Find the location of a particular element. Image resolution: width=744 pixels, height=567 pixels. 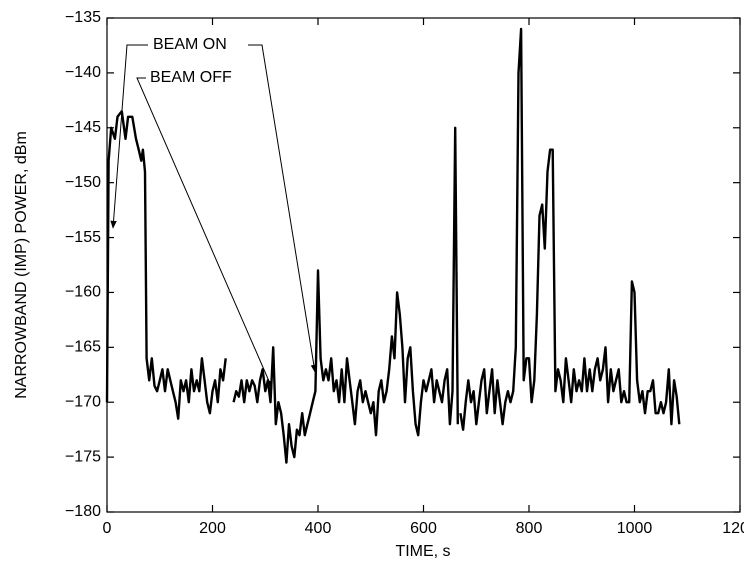

x-tick-label: 0 is located at coordinates (107, 528).